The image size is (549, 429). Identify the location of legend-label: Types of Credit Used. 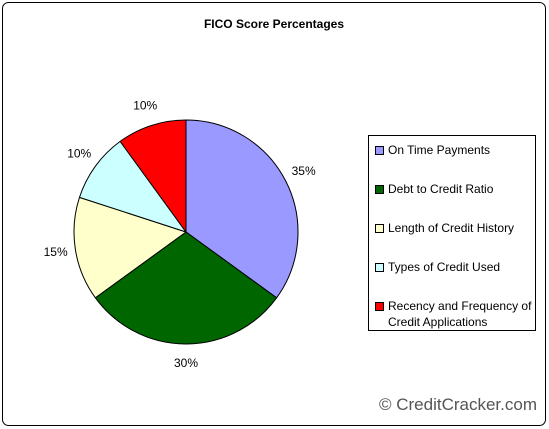
(444, 267).